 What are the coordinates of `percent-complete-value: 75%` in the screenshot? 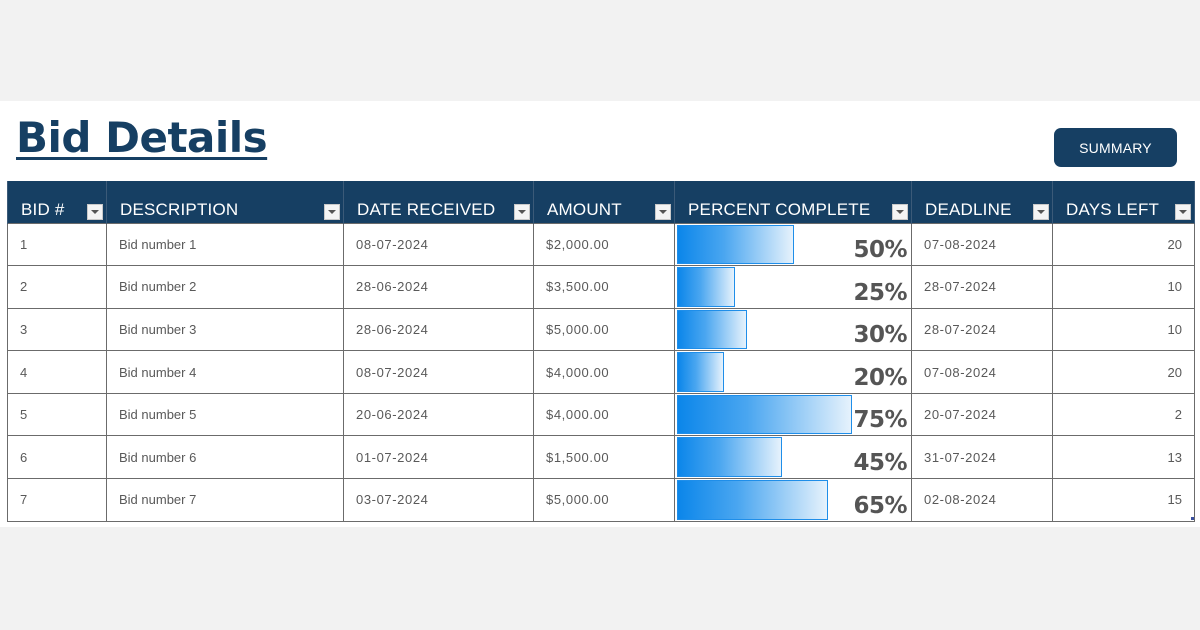 It's located at (880, 420).